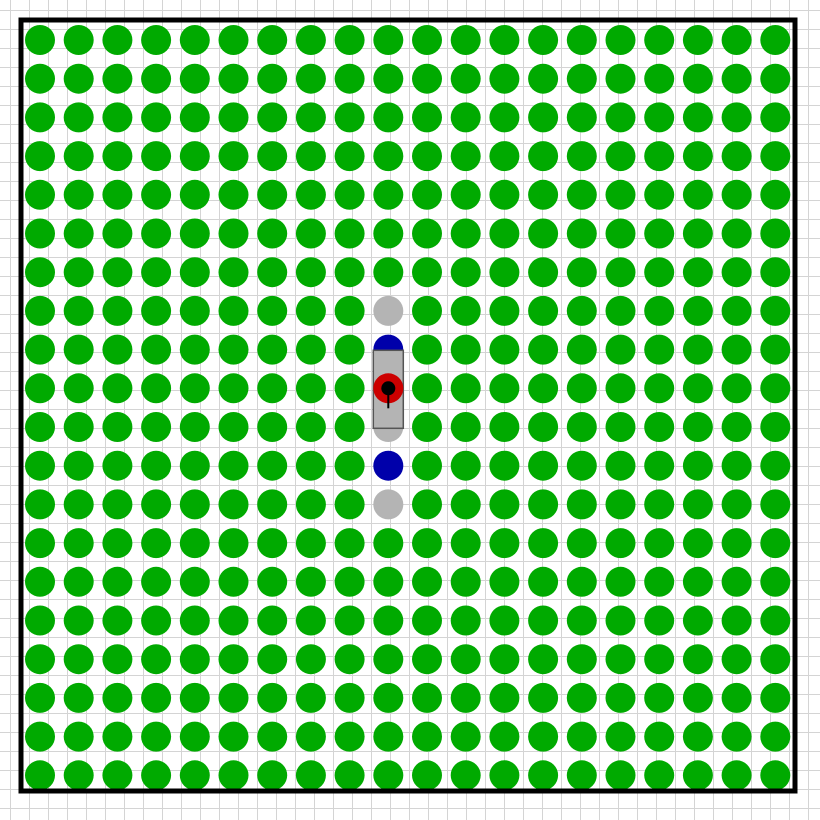 This screenshot has width=820, height=820. Describe the element at coordinates (388, 465) in the screenshot. I see `blue-cell` at that location.